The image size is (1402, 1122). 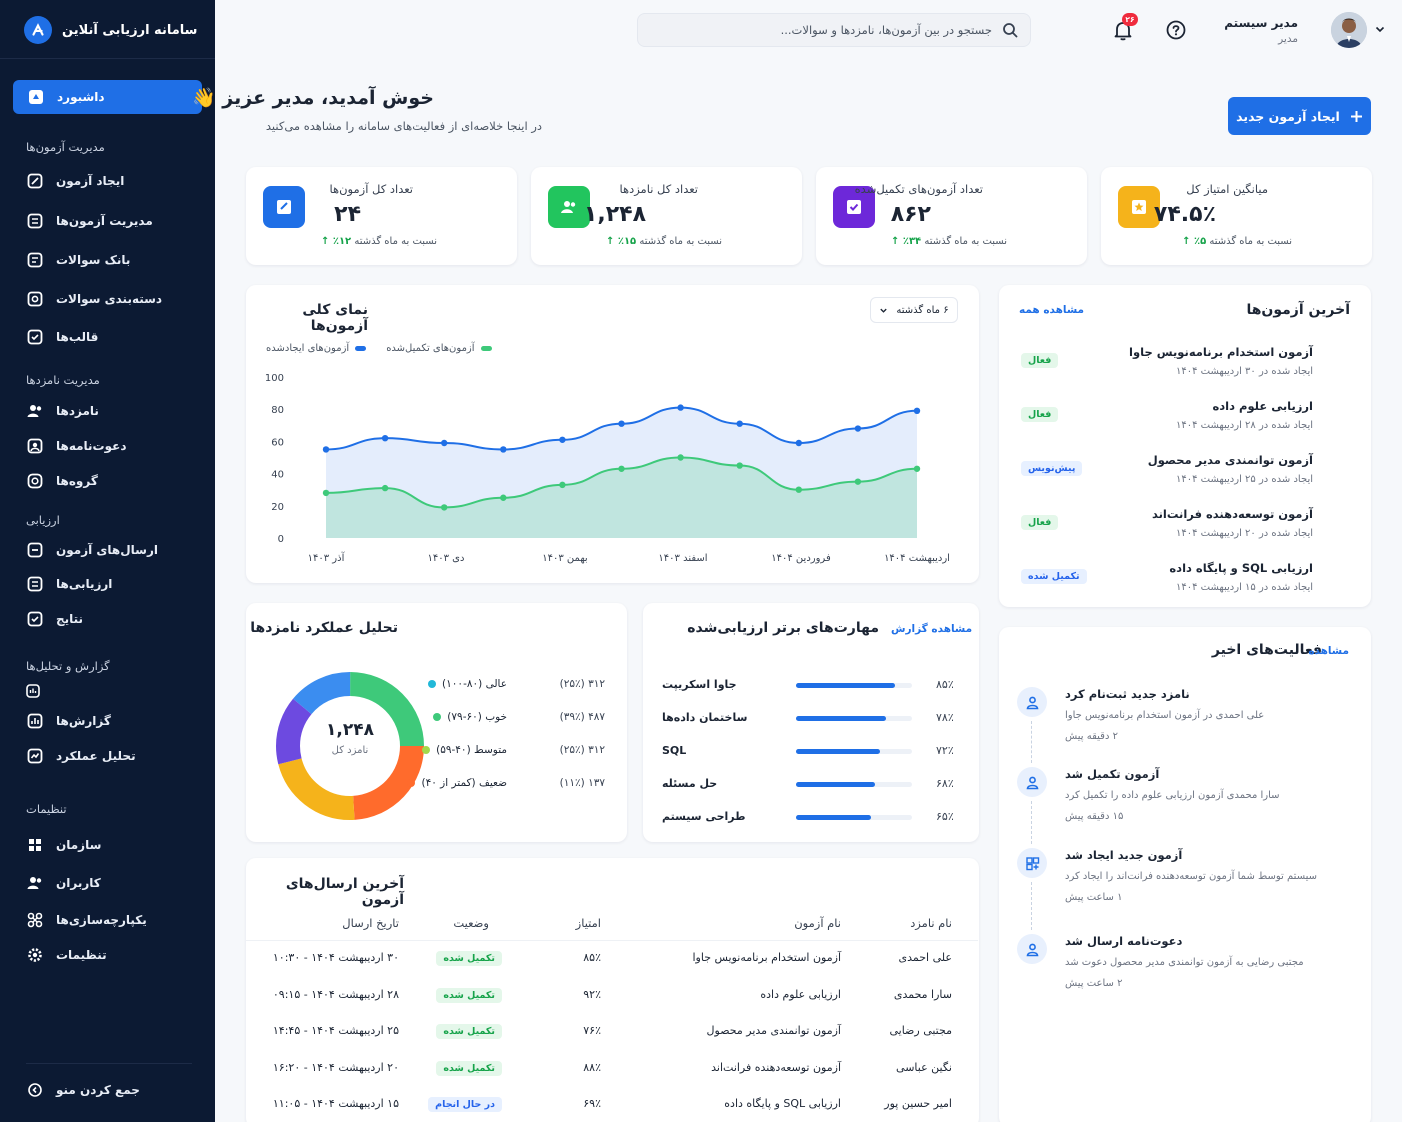 I want to click on exam-title: آزمون توسعه‌دهنده فرانت‌اند, so click(x=1232, y=514).